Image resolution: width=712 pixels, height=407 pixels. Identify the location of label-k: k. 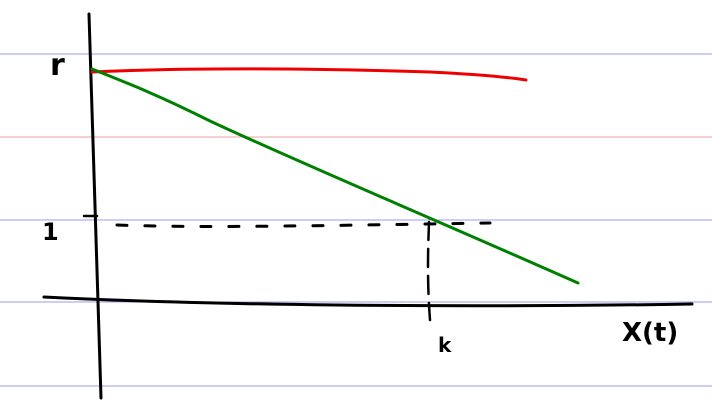
(445, 345).